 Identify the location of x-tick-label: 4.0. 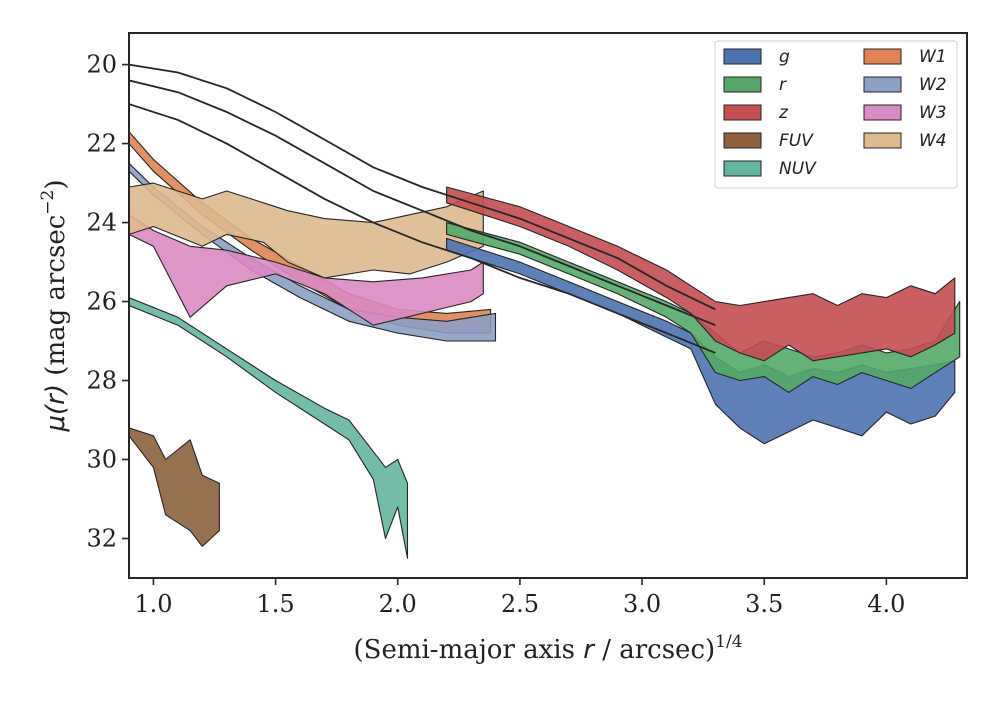
(886, 604).